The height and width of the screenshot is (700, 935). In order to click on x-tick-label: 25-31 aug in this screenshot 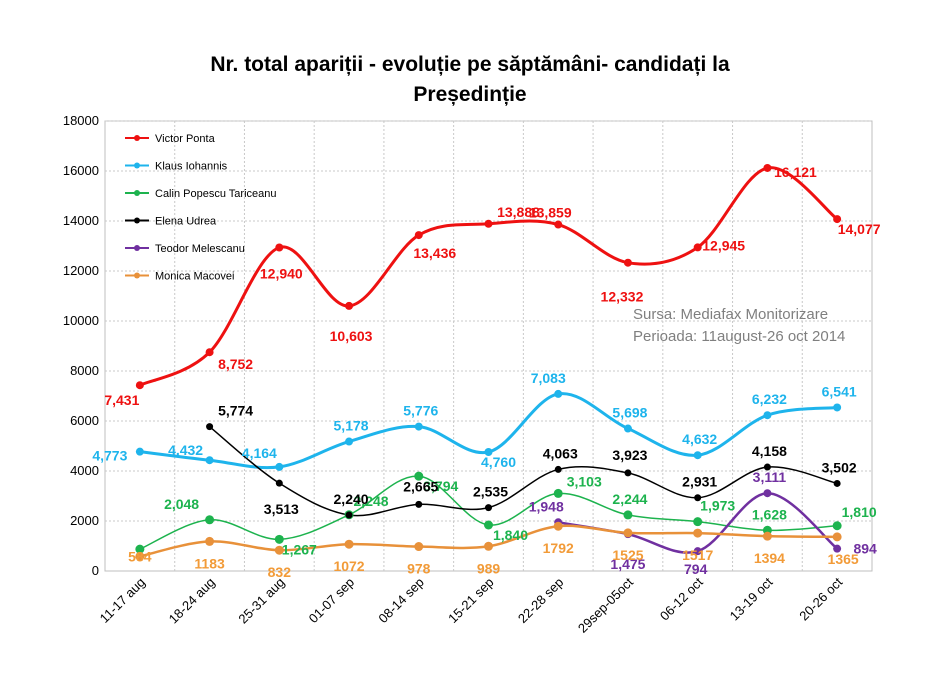, I will do `click(261, 601)`.